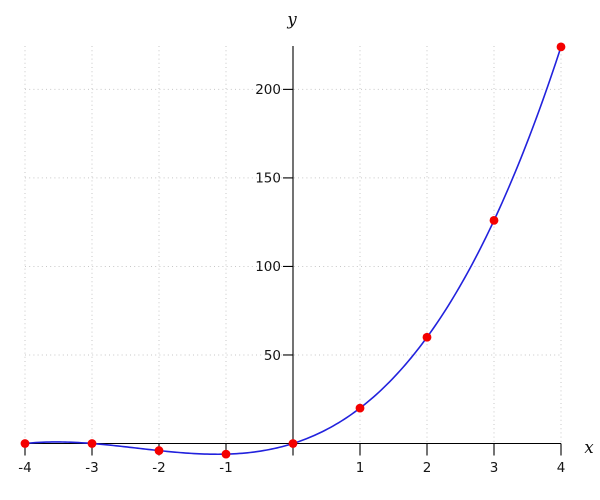 This screenshot has width=600, height=500. I want to click on x-tick-label: -3, so click(91, 468).